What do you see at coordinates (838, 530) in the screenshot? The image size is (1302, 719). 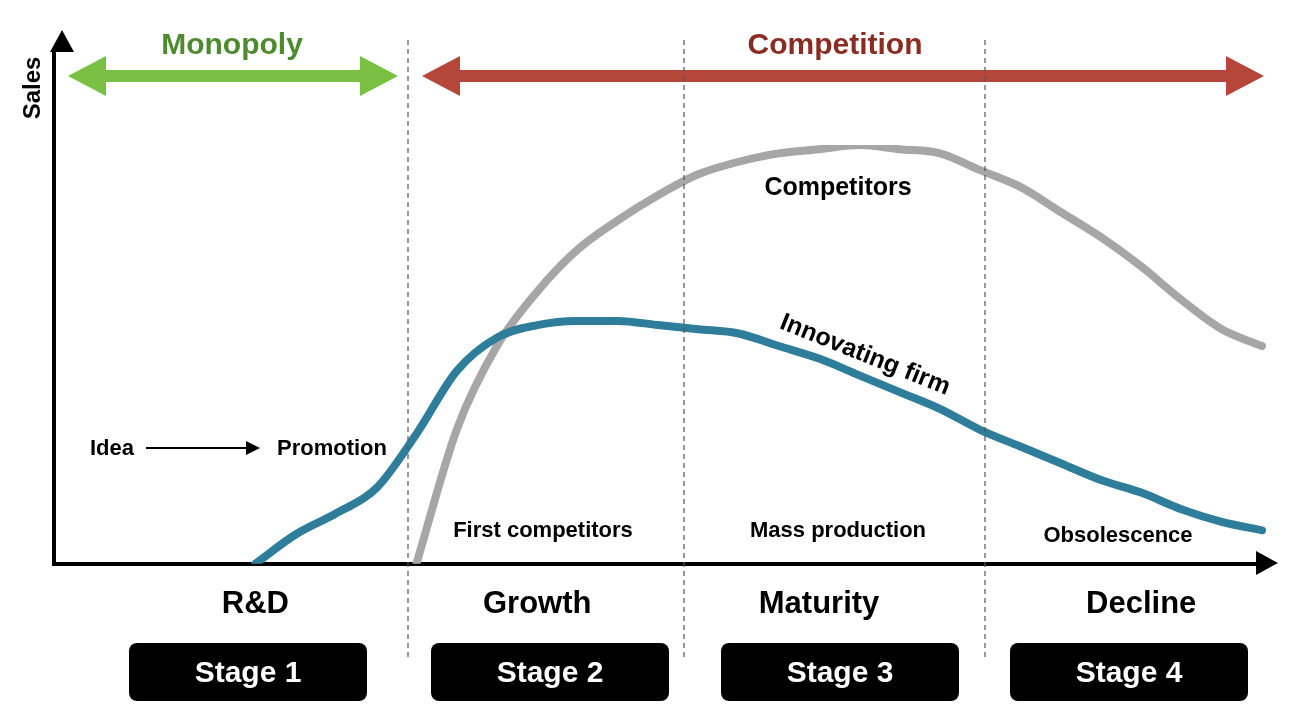 I see `annotation: Mass production` at bounding box center [838, 530].